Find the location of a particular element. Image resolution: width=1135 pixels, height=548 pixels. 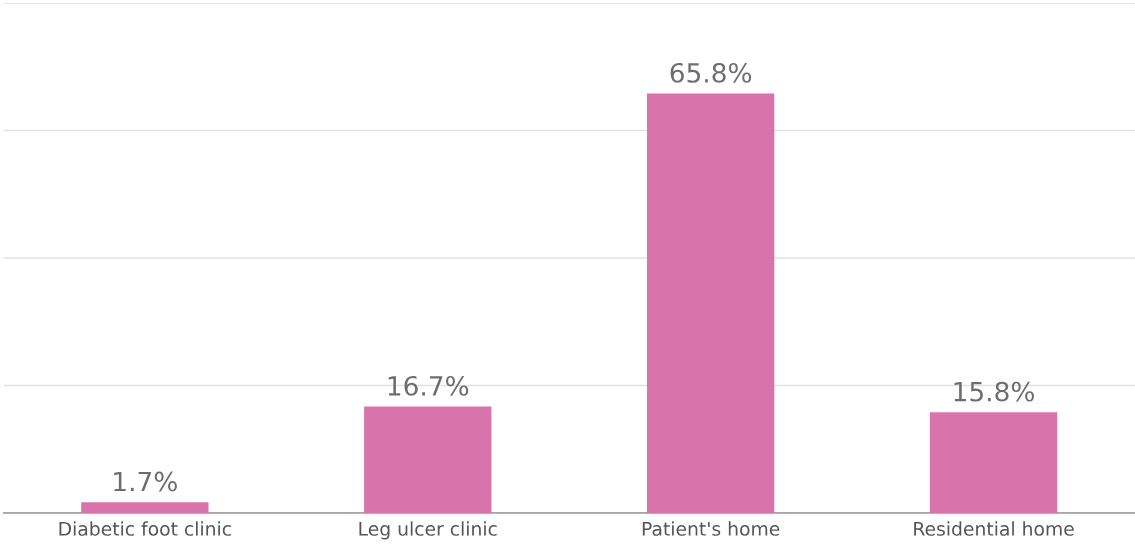

data-label: 16.7% is located at coordinates (428, 385).